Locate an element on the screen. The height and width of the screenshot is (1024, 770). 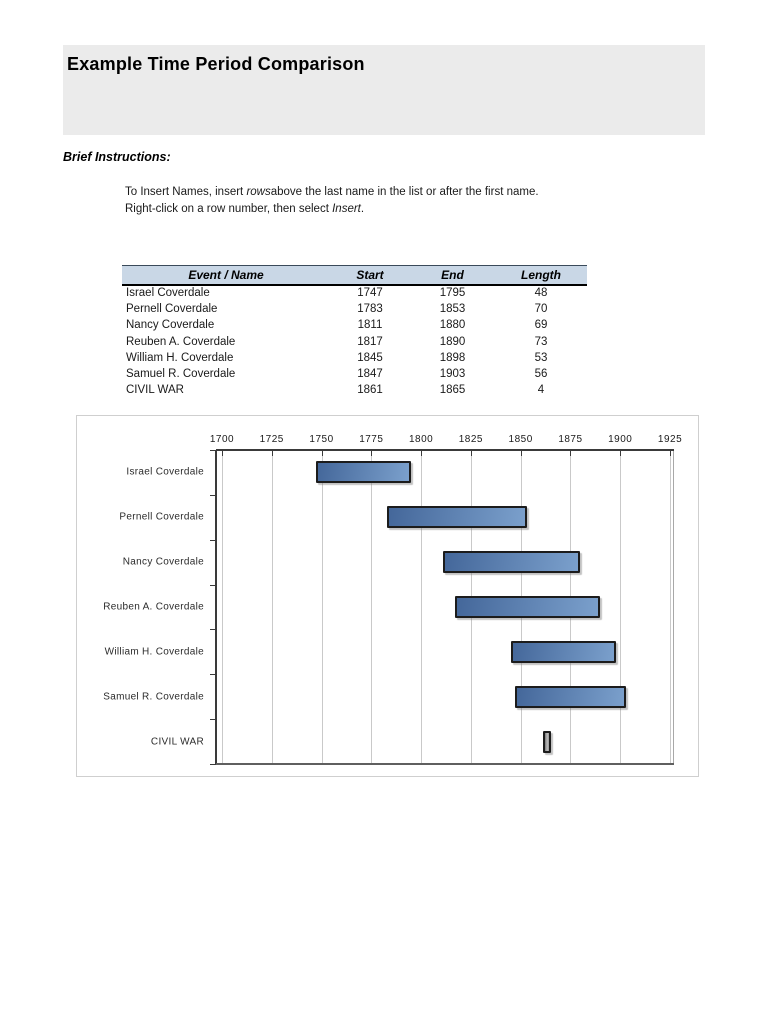
category-label-pernell-coverdale: Pernell Coverdale is located at coordinates (161, 517).